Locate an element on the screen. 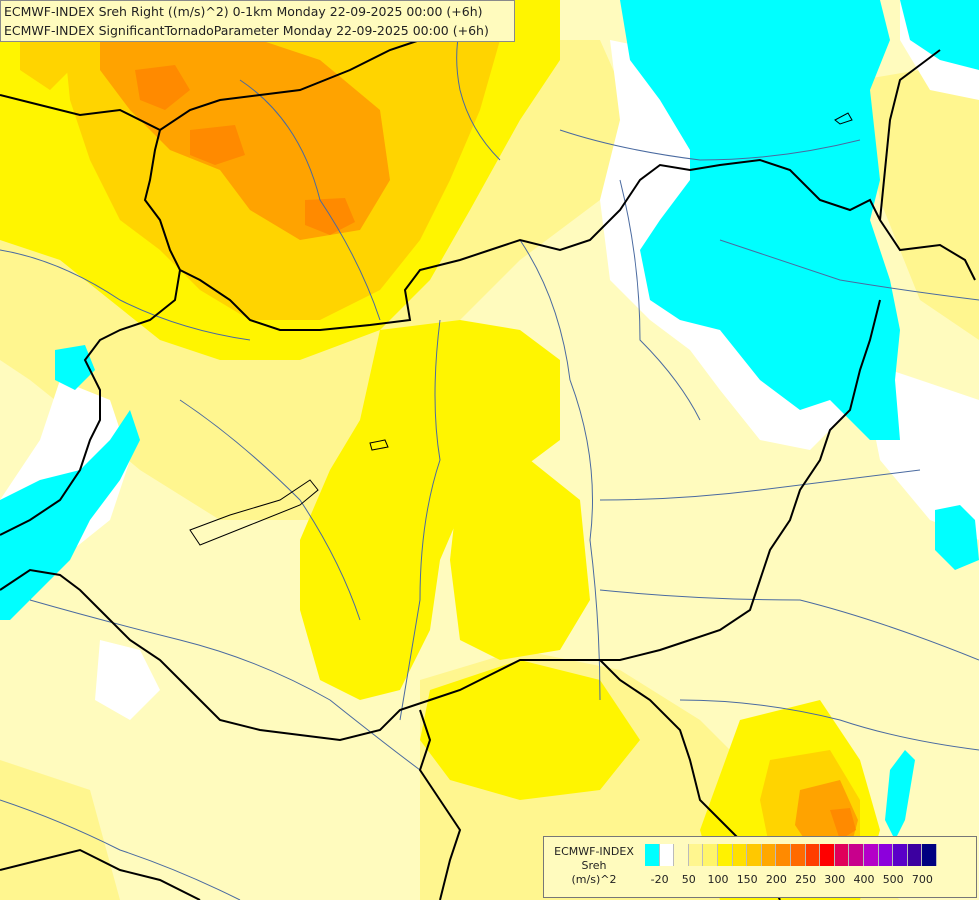  legend-unit: (m/s)^2 is located at coordinates (594, 879).